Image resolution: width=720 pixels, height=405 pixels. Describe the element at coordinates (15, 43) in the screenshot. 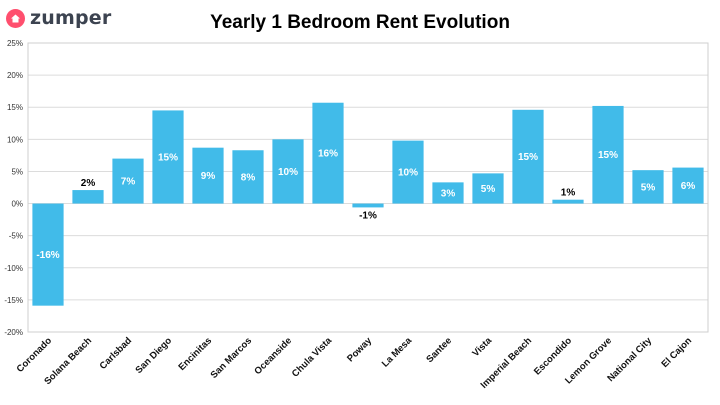

I see `y-tick-label: 25%` at that location.